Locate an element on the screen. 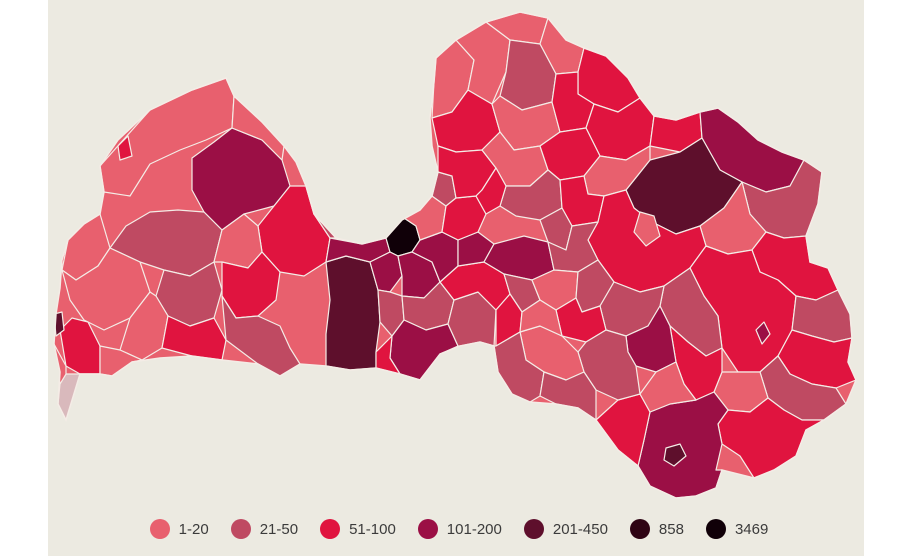  legend-label: 3469 is located at coordinates (751, 529).